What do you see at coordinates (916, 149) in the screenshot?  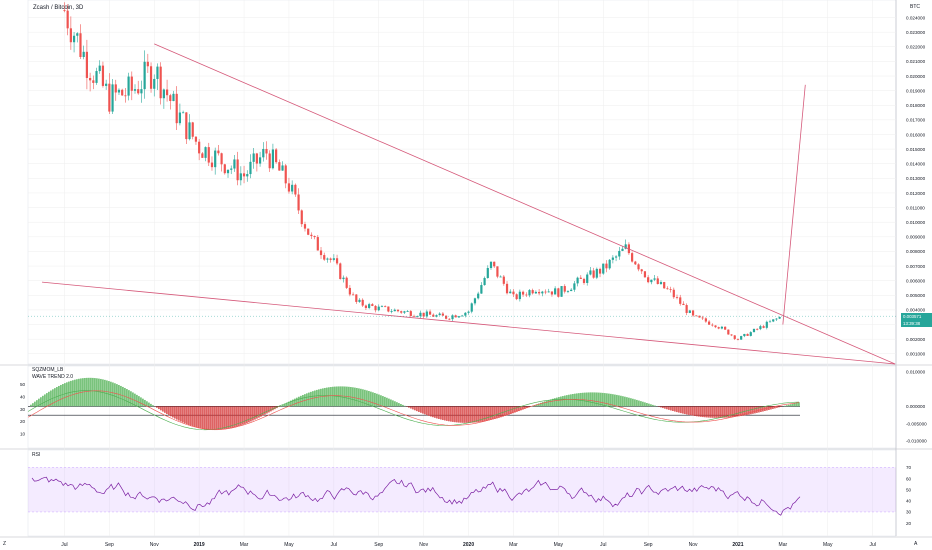 I see `y-tick-label: 0.015000` at bounding box center [916, 149].